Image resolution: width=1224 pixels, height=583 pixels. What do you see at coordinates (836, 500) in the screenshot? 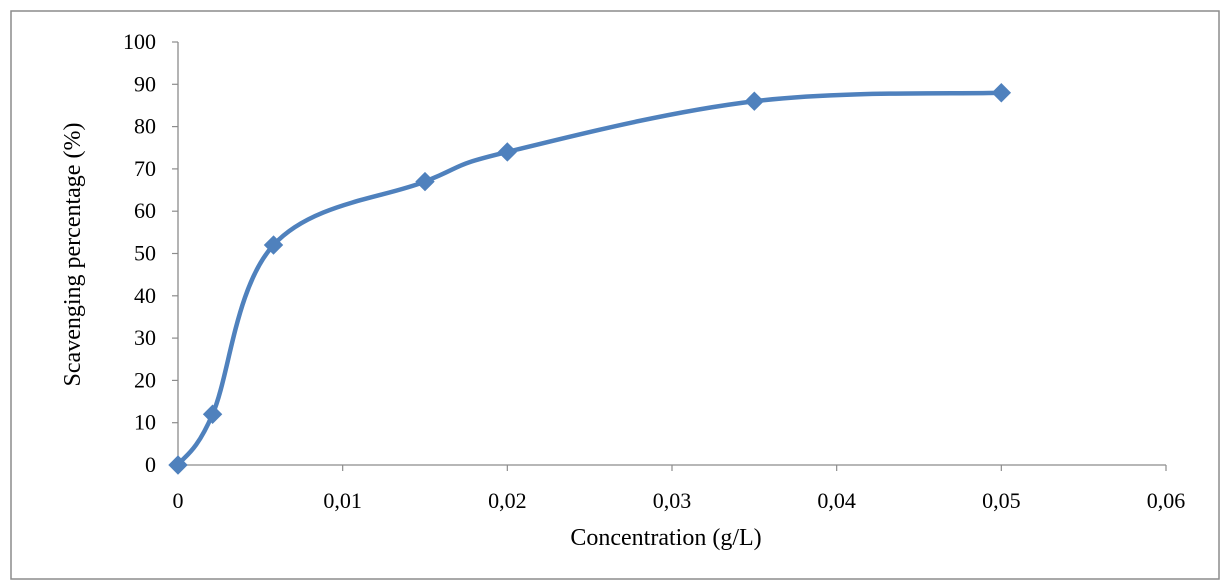
I see `x-tick-label: 0,04` at bounding box center [836, 500].